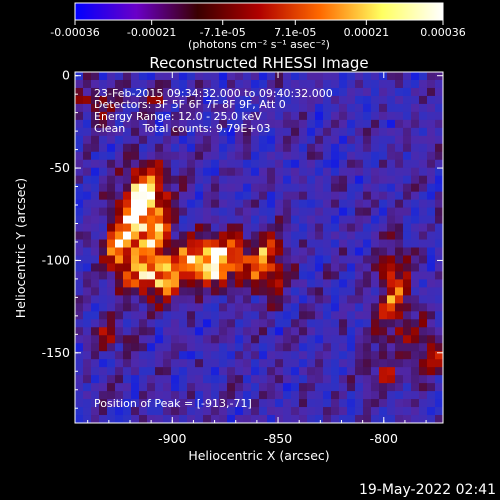 Image resolution: width=500 pixels, height=500 pixels. Describe the element at coordinates (172, 438) in the screenshot. I see `x-tick-label: -900` at that location.